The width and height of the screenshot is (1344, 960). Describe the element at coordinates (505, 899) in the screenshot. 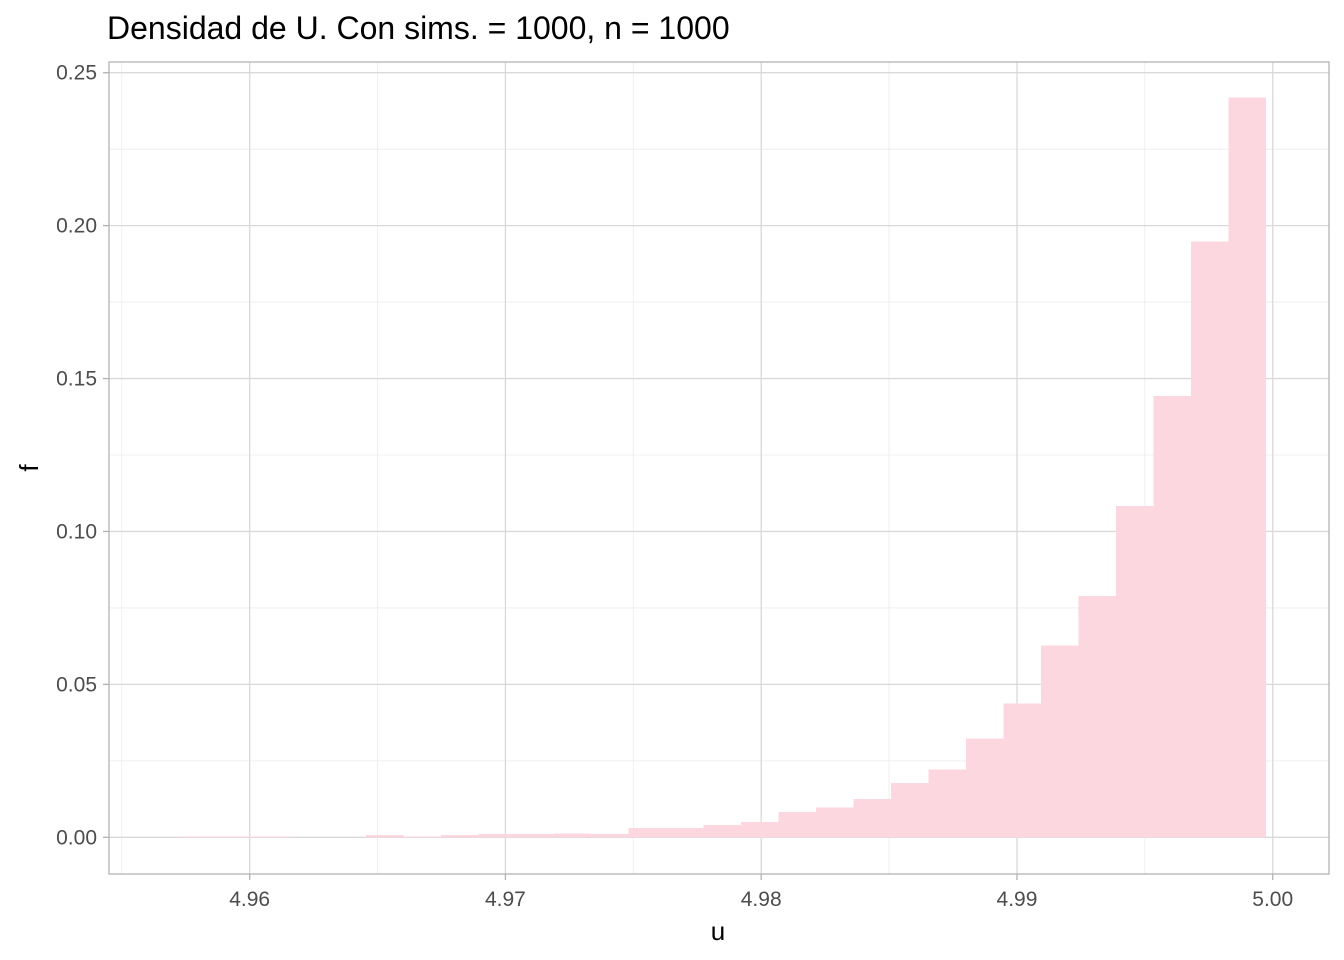

I see `x-tick-label: 4.97` at that location.